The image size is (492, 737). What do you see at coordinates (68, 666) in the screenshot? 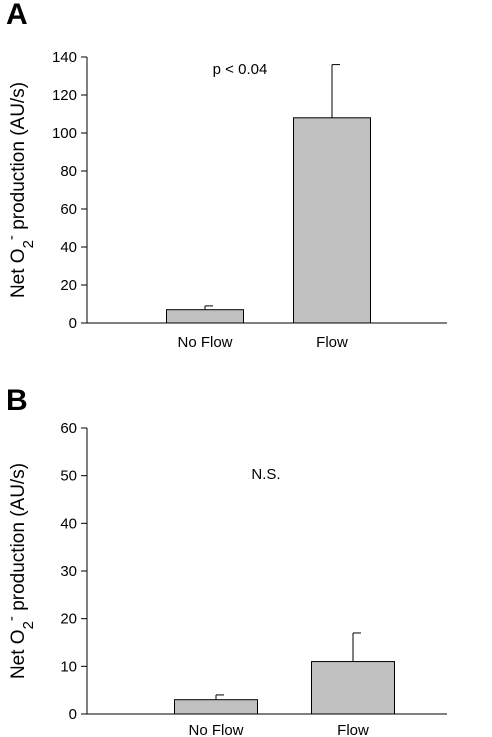
I see `y-tick-label: 10` at bounding box center [68, 666].